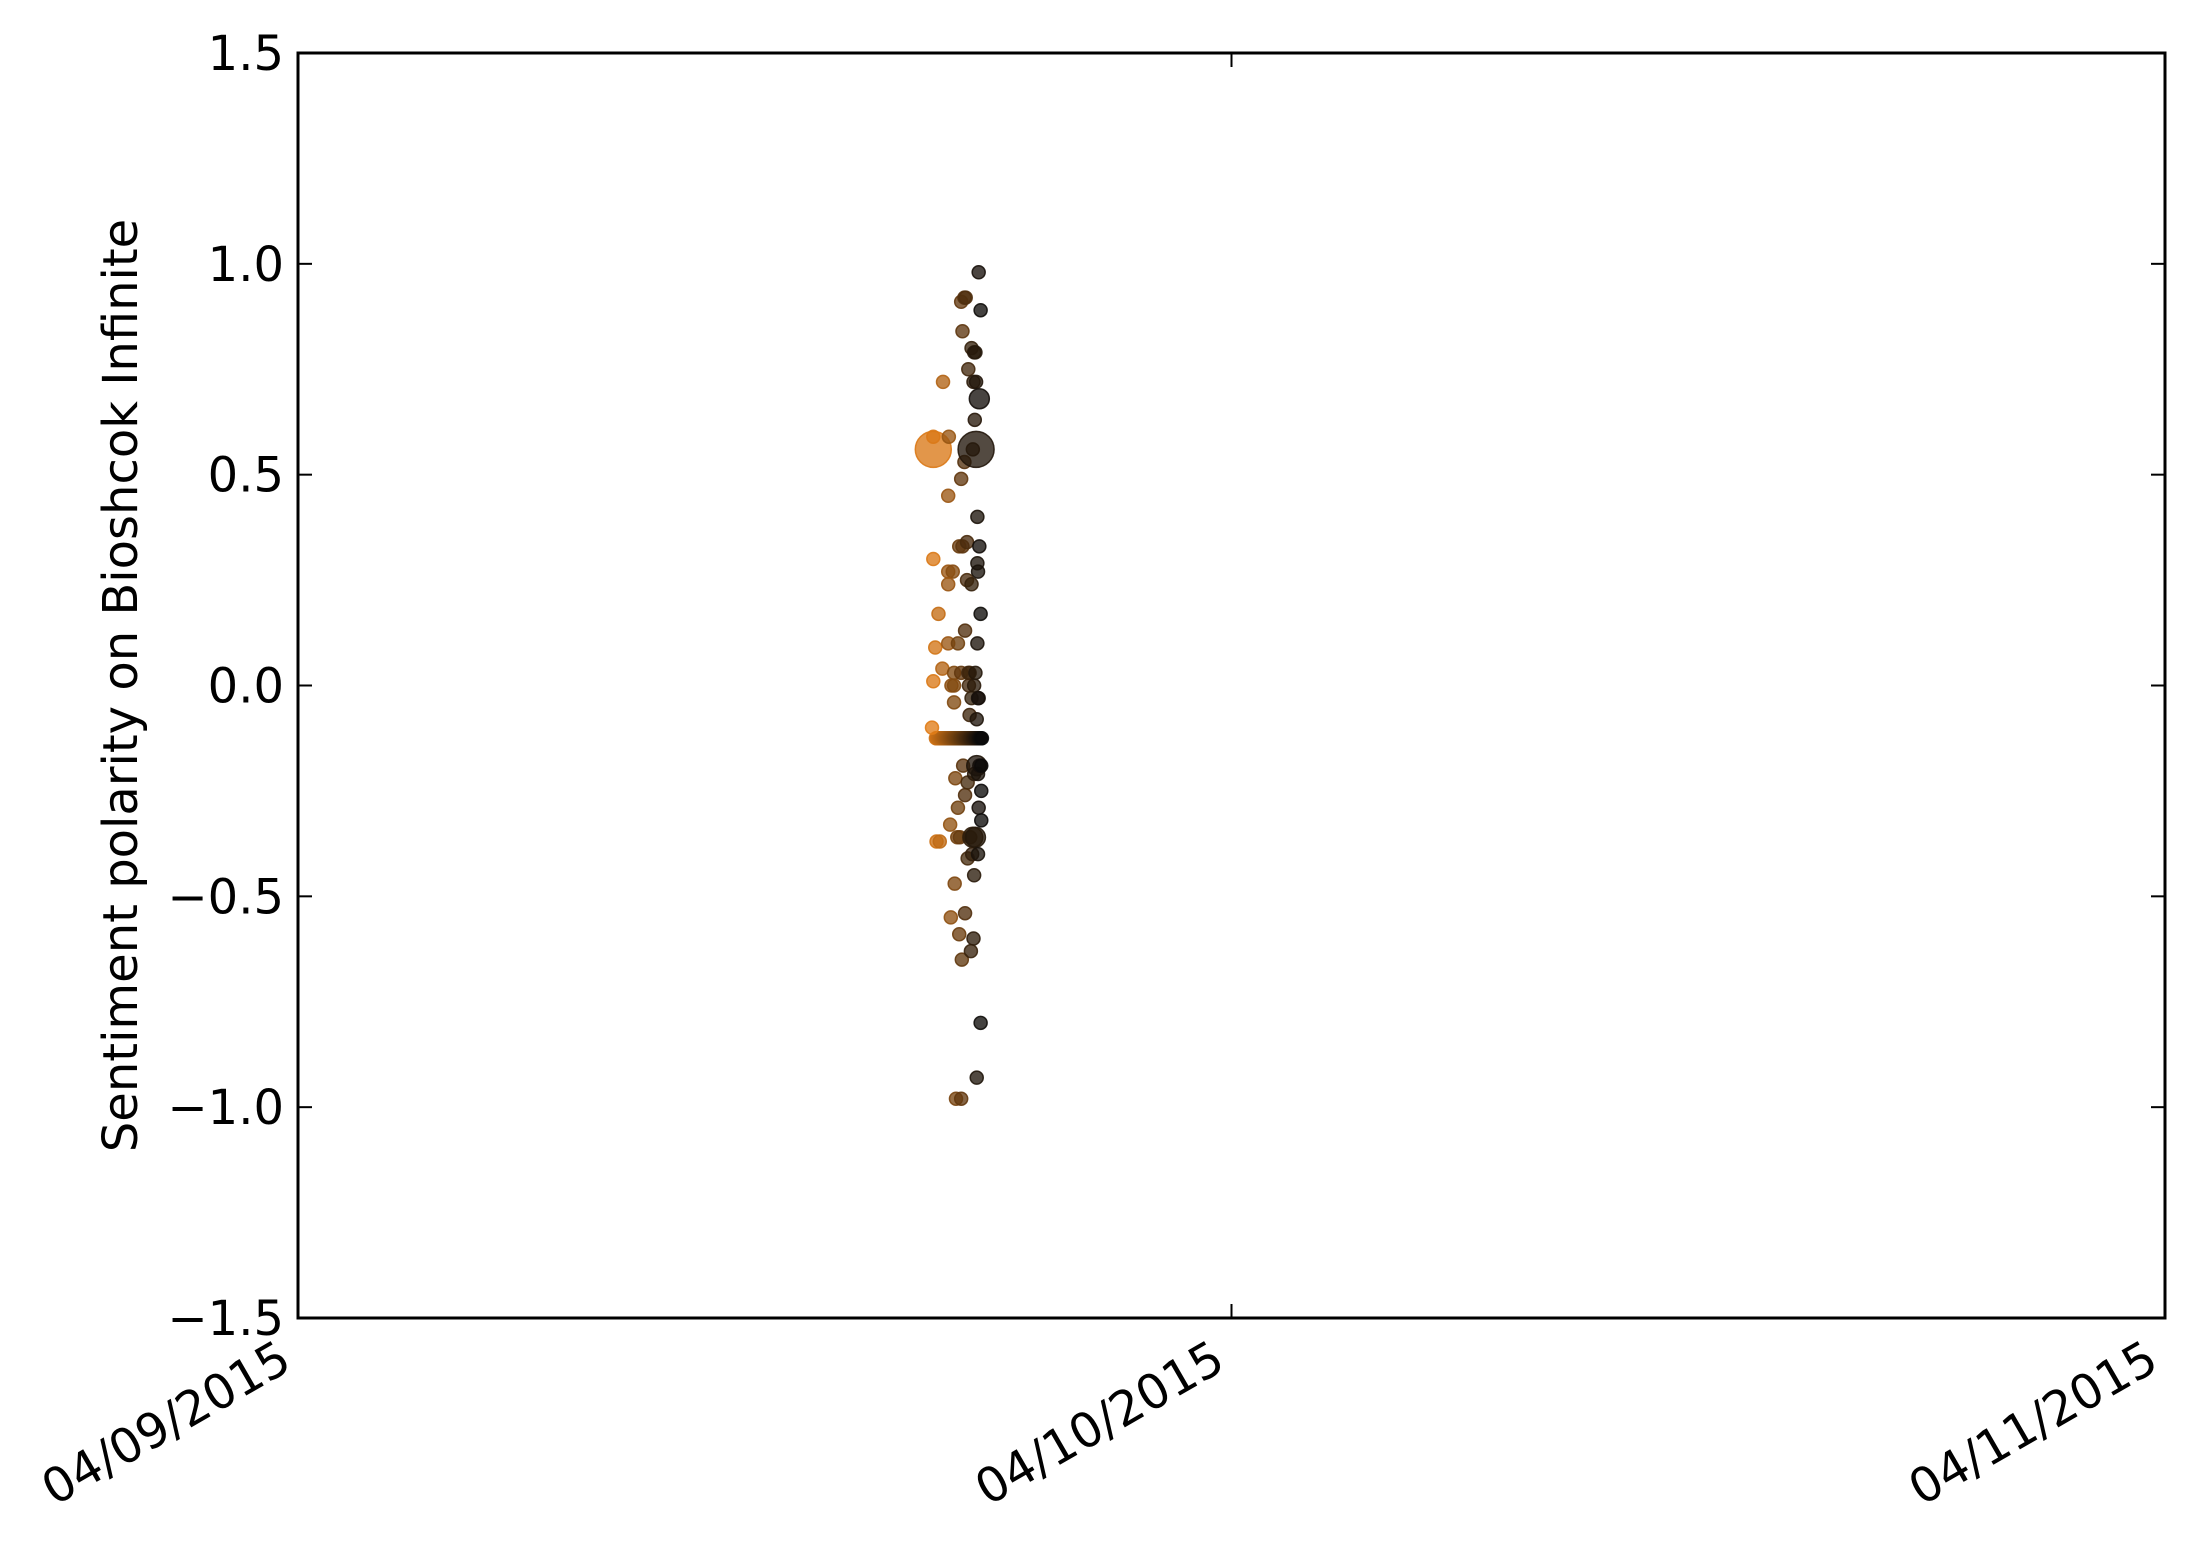 The height and width of the screenshot is (1542, 2187). What do you see at coordinates (225, 1319) in the screenshot?
I see `y-tick-label: −1.5` at bounding box center [225, 1319].